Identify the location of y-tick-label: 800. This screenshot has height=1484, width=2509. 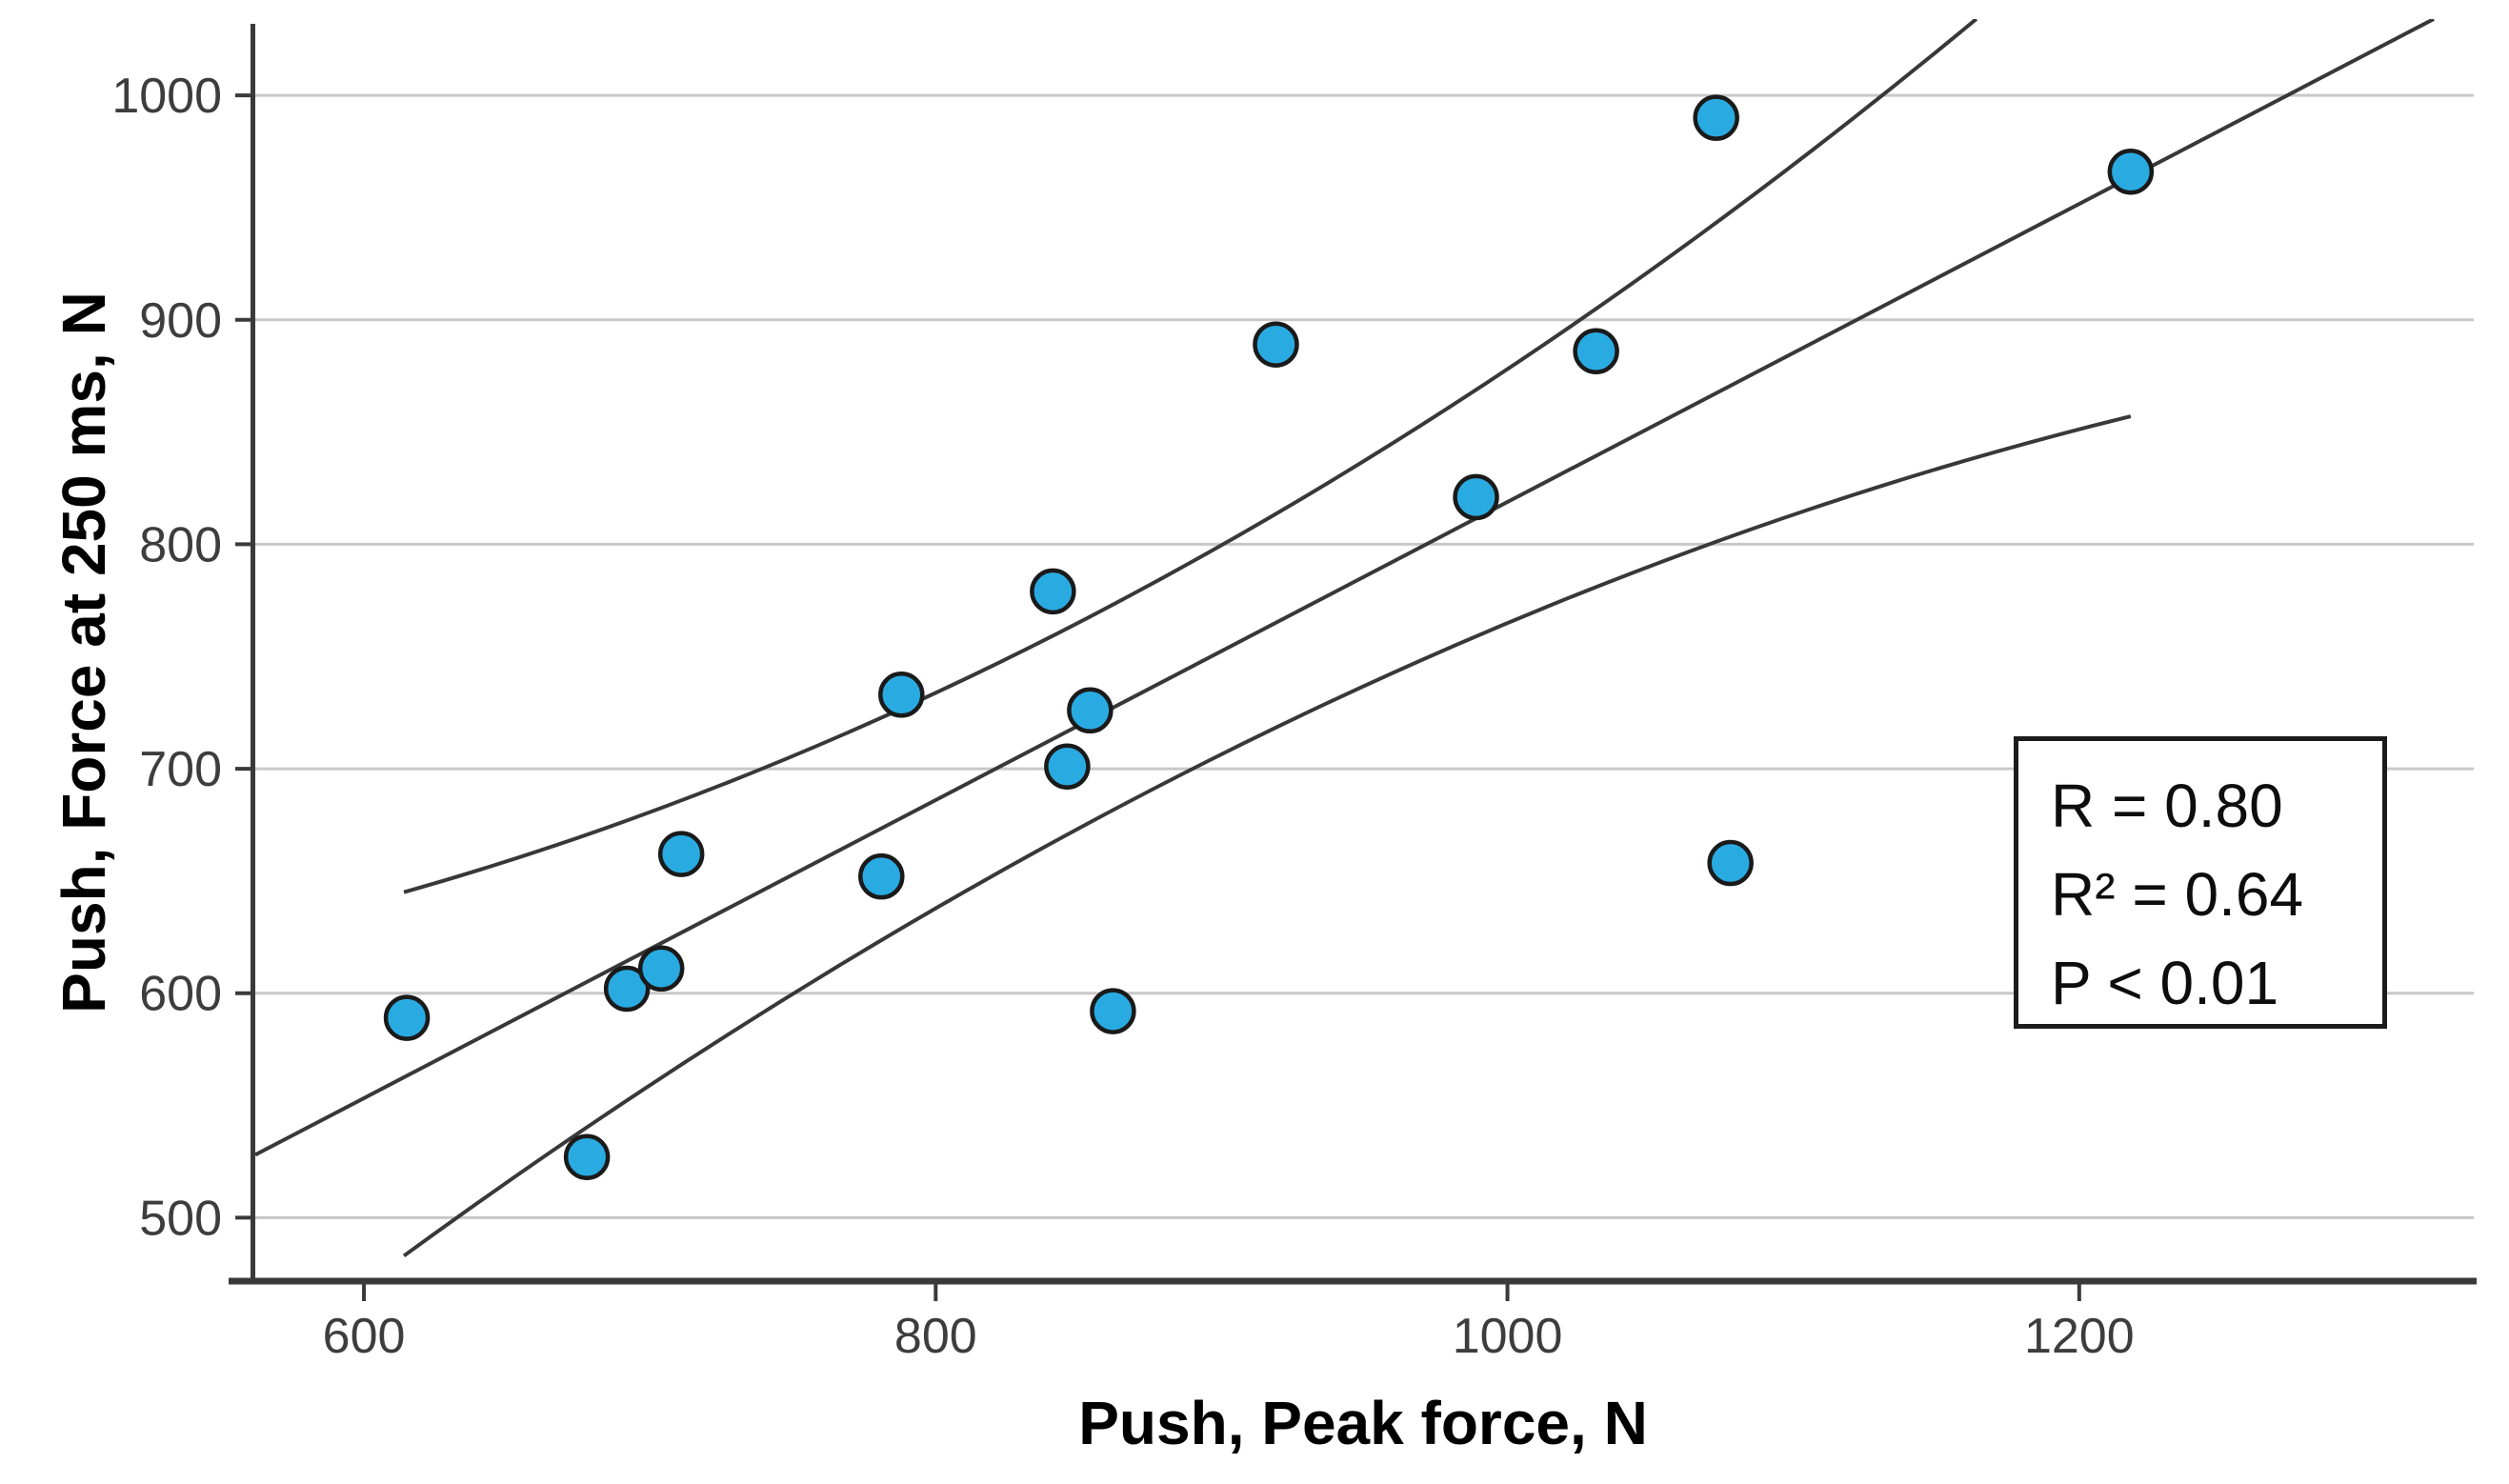
(180, 545).